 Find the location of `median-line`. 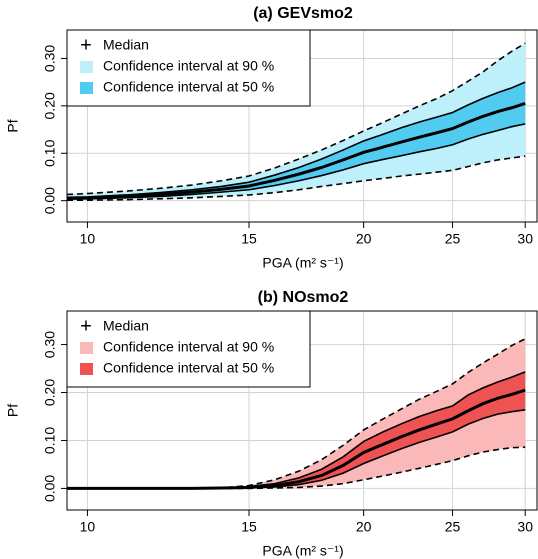

median-line is located at coordinates (296, 151).